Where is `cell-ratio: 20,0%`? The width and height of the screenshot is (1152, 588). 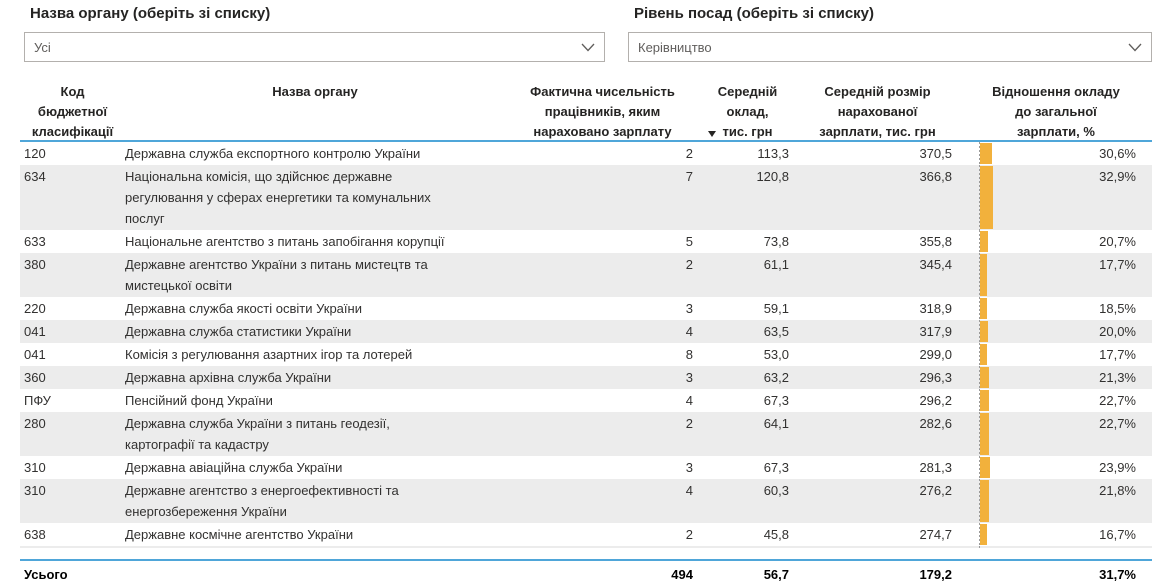
cell-ratio: 20,0% is located at coordinates (1056, 331).